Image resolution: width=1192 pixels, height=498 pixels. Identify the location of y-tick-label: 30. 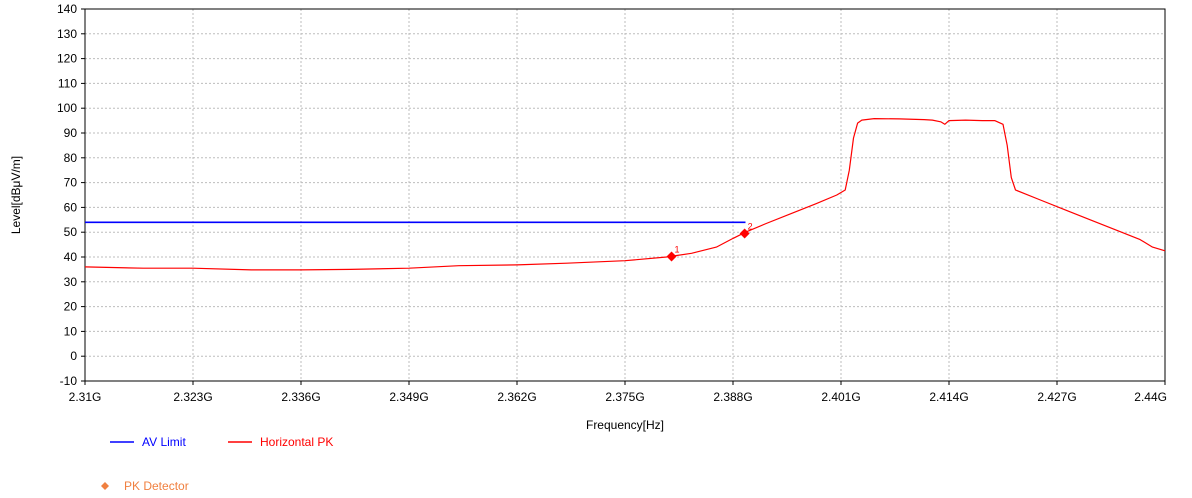
(71, 282).